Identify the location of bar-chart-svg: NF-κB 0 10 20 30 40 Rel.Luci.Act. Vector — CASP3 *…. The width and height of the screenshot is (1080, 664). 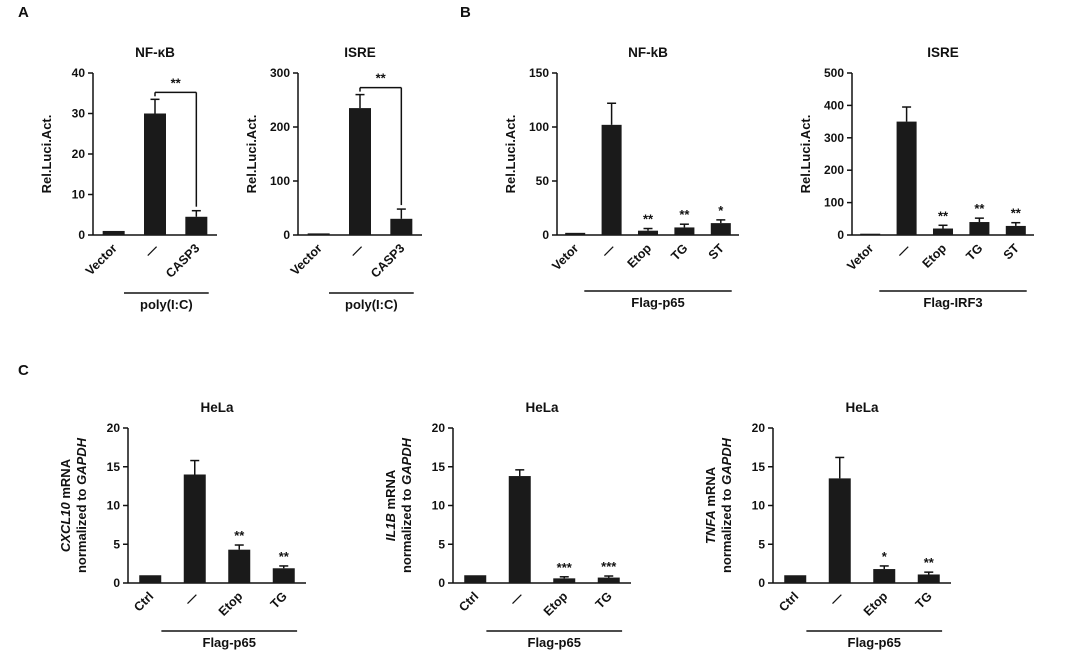
(128, 178).